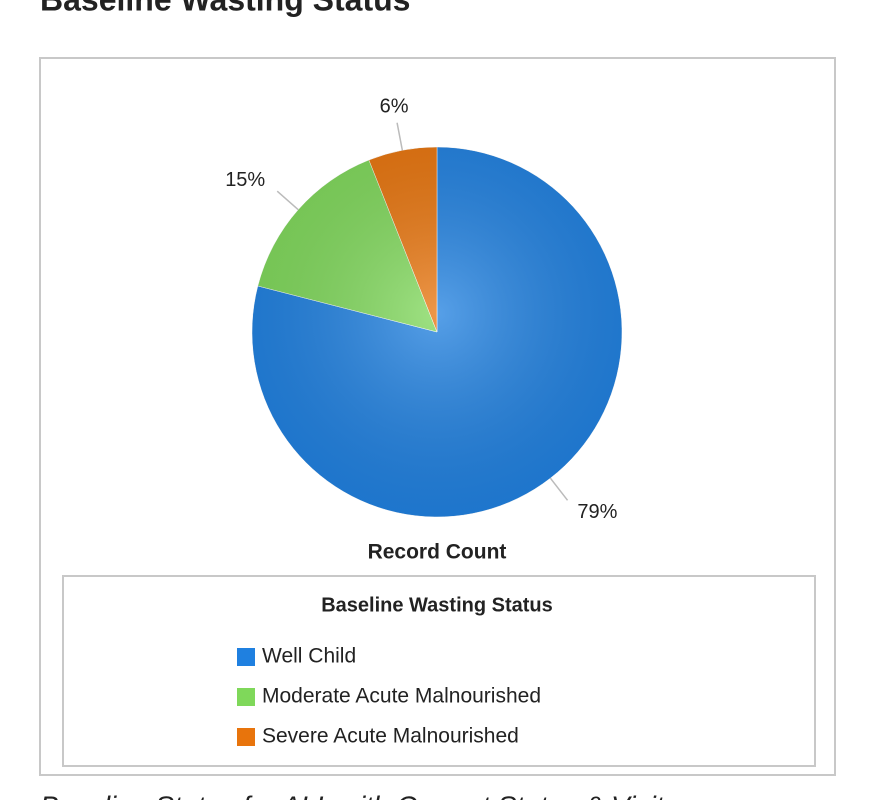  Describe the element at coordinates (390, 736) in the screenshot. I see `legend-label: Severe Acute Malnourished` at that location.